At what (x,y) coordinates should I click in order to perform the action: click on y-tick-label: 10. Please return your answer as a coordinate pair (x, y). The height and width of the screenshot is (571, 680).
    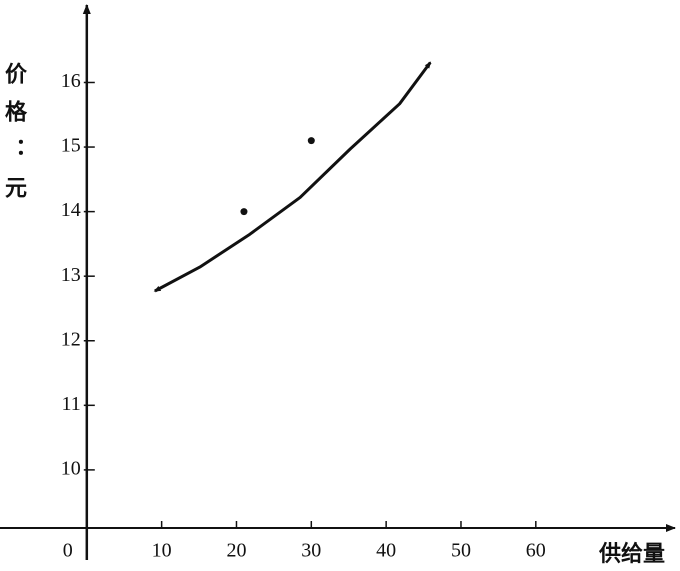
    Looking at the image, I should click on (71, 468).